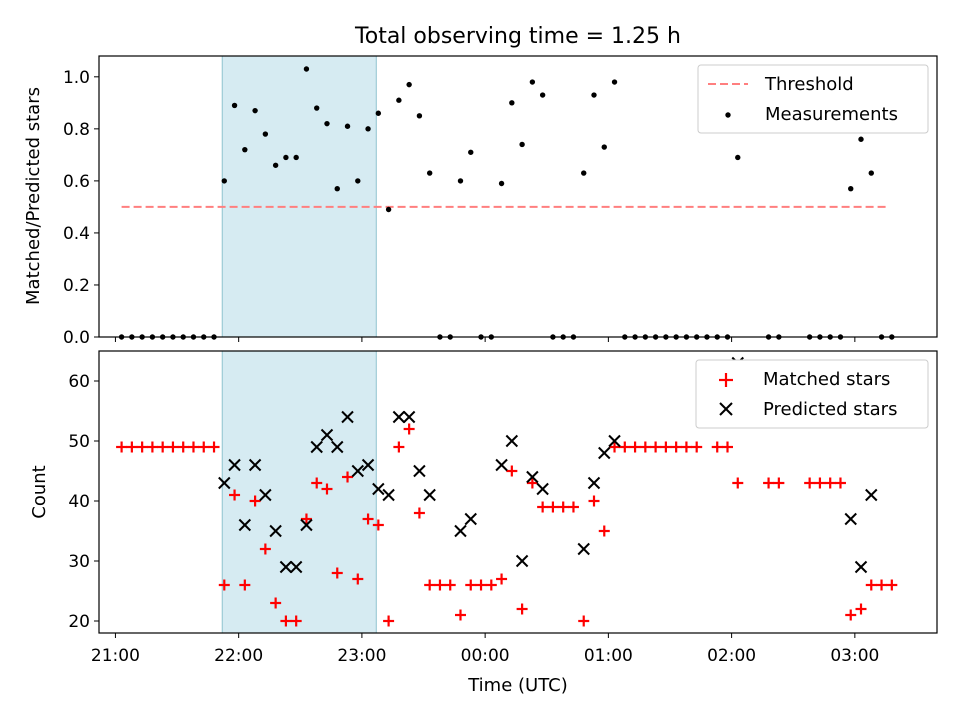 This screenshot has height=720, width=960. I want to click on matched-stars-legend-label: Matched stars, so click(826, 379).